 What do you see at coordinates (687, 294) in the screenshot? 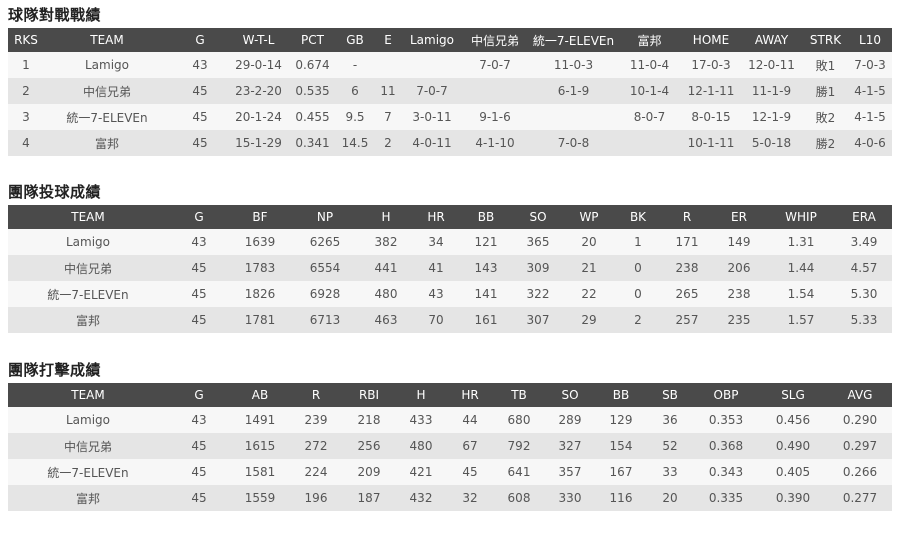
I see `table-cell: 265` at bounding box center [687, 294].